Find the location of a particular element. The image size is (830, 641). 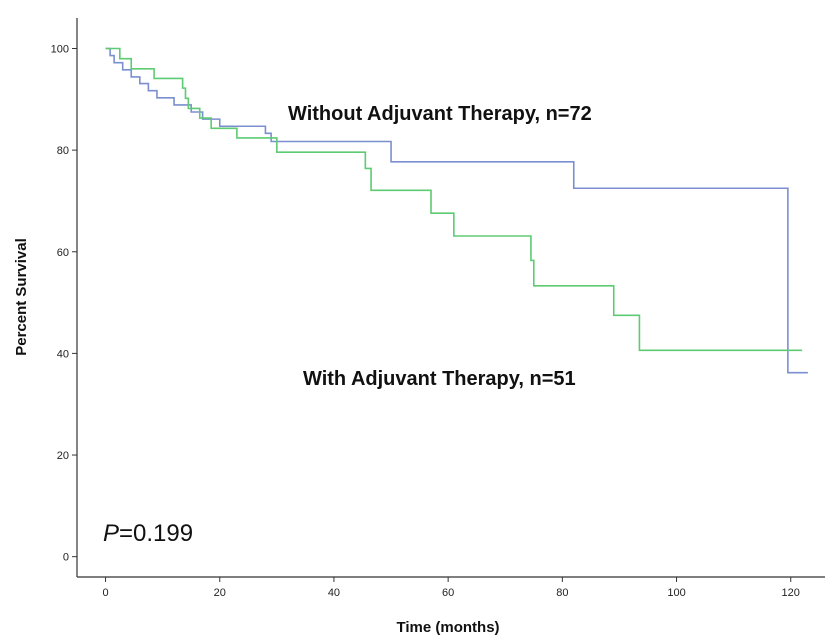

with-therapy-label: With Adjuvant Therapy, n=51 is located at coordinates (439, 379).